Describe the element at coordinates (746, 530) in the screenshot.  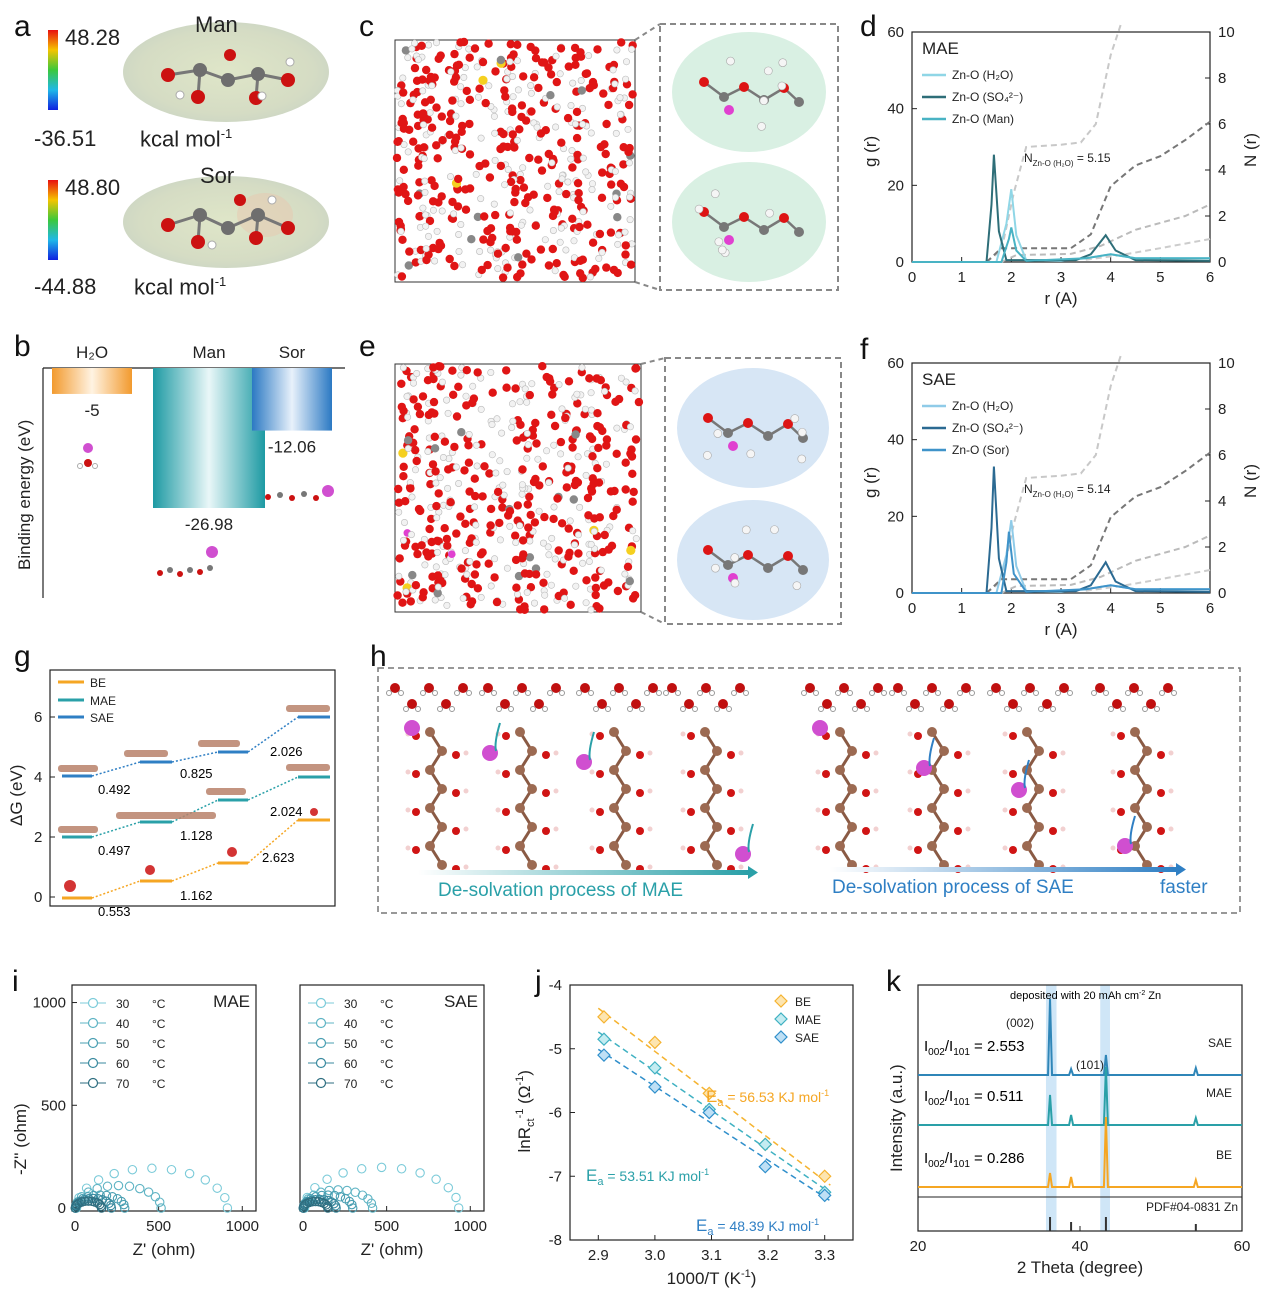
I see `cluster-h` at that location.